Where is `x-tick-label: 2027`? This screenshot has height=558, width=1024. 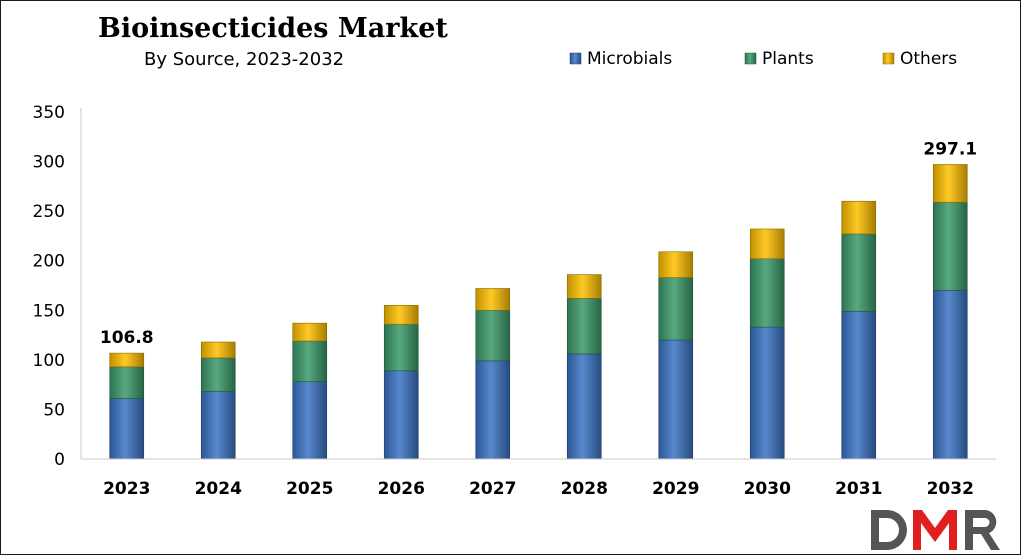
x-tick-label: 2027 is located at coordinates (492, 489).